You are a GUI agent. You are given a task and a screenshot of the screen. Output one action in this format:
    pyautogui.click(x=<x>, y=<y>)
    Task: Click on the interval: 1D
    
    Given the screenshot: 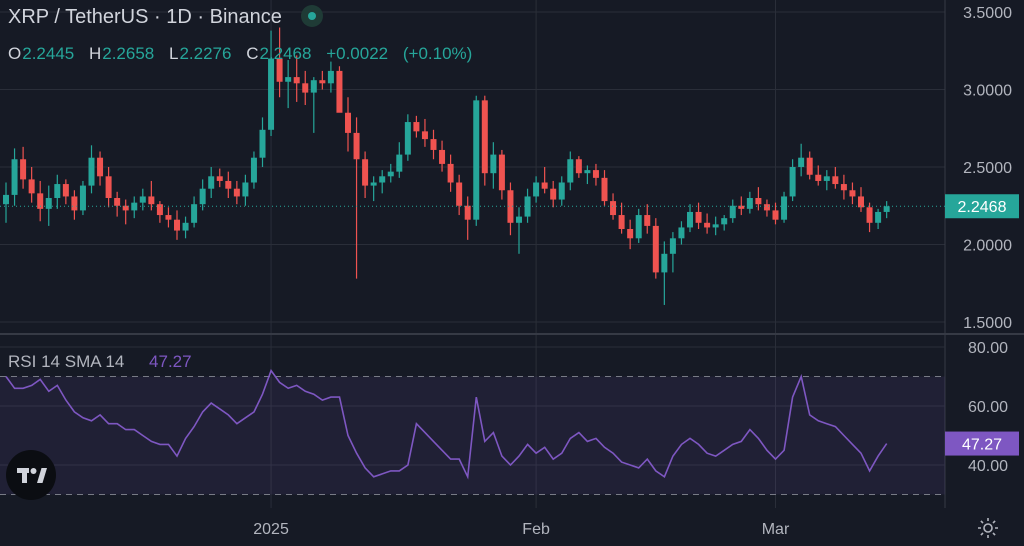 What is the action you would take?
    pyautogui.click(x=179, y=17)
    